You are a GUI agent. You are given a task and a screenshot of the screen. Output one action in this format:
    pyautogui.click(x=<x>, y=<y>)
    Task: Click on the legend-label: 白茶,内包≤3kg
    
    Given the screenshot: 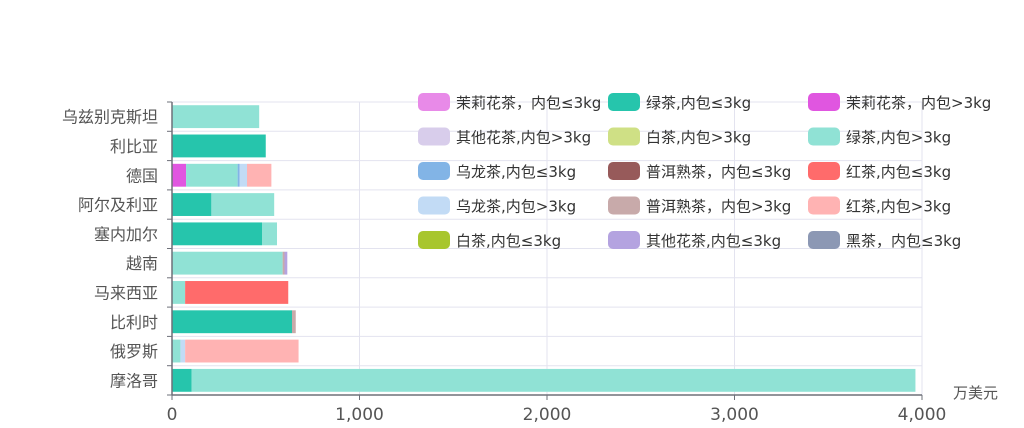 What is the action you would take?
    pyautogui.click(x=508, y=241)
    